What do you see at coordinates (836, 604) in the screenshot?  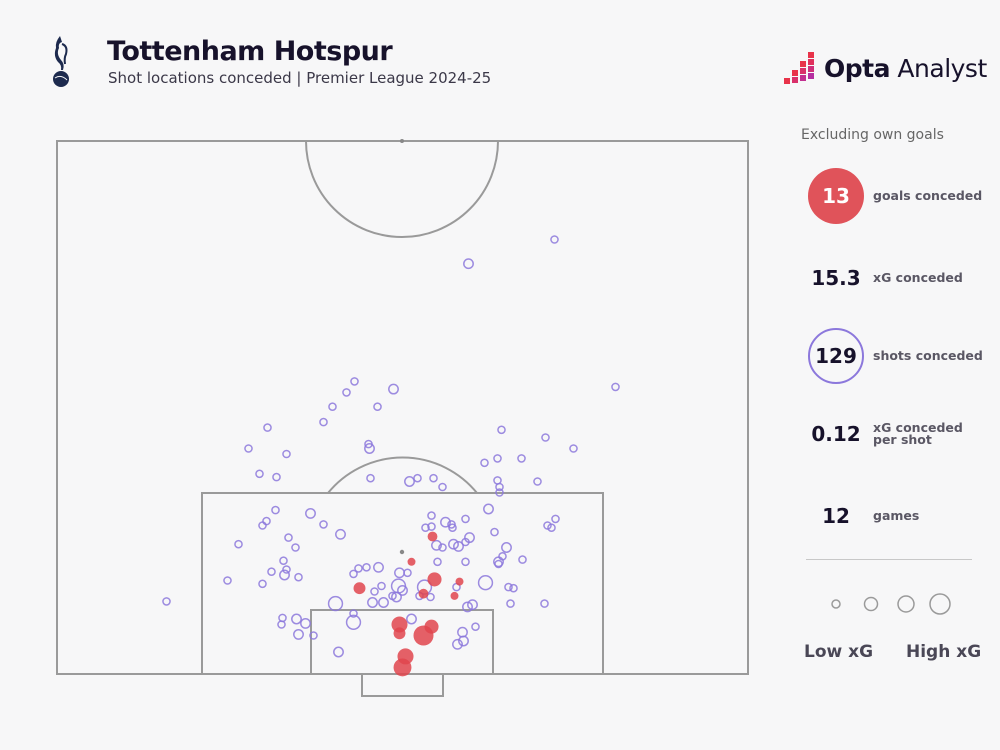 I see `legend-circle-xs` at bounding box center [836, 604].